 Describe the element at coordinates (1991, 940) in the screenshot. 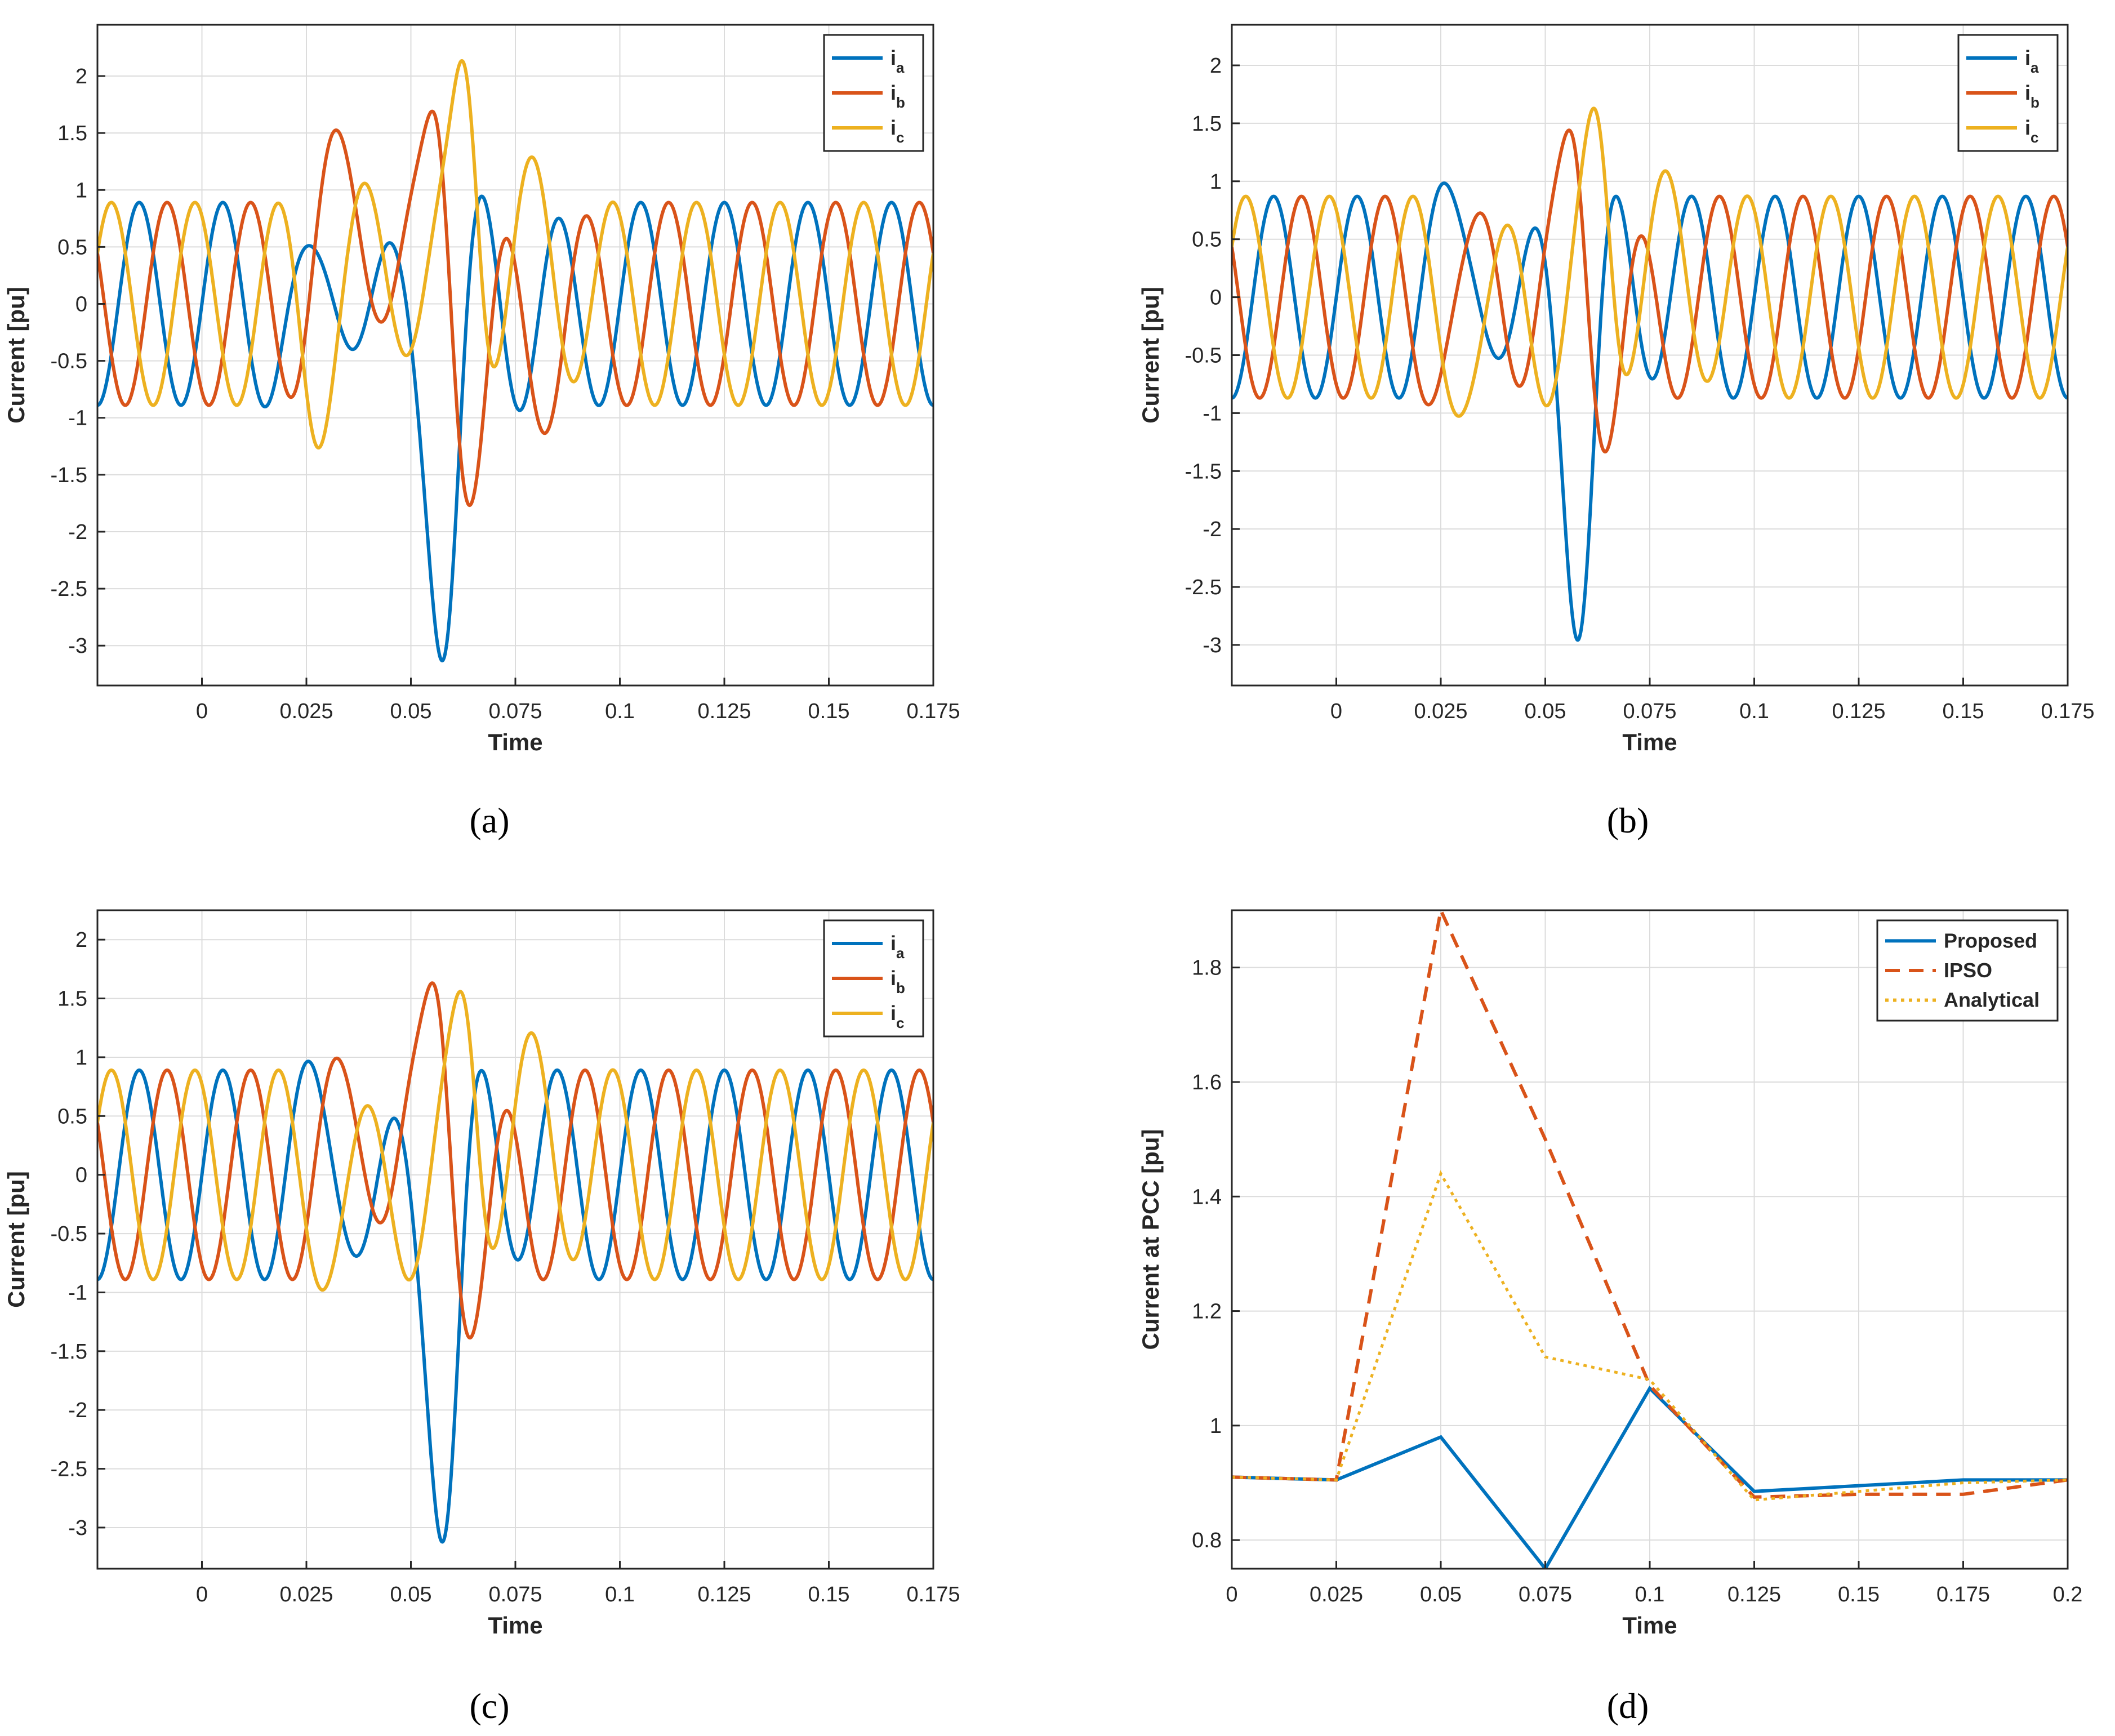

I see `legend-label-proposed: Proposed` at that location.